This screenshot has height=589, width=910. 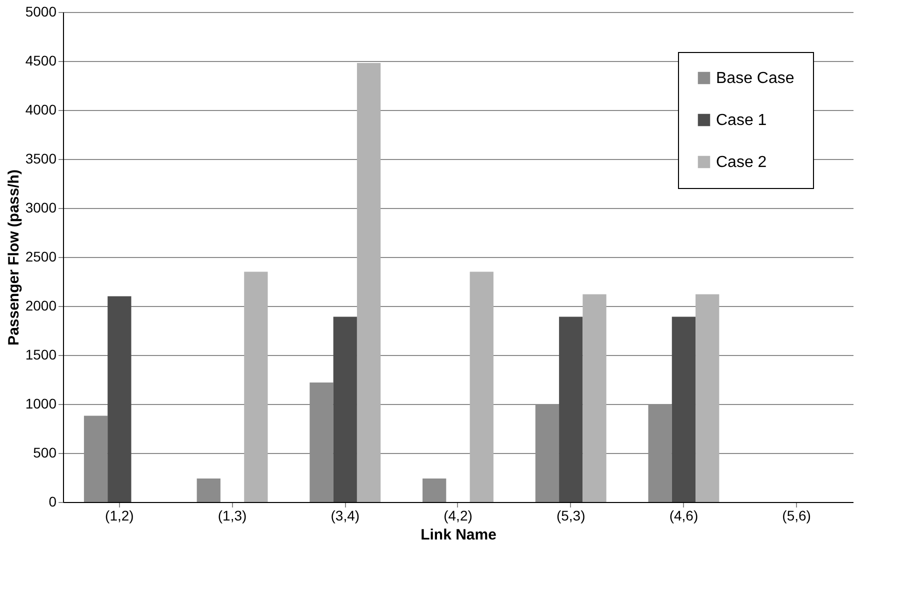 I want to click on x-tick-label: (4,6), so click(x=683, y=516).